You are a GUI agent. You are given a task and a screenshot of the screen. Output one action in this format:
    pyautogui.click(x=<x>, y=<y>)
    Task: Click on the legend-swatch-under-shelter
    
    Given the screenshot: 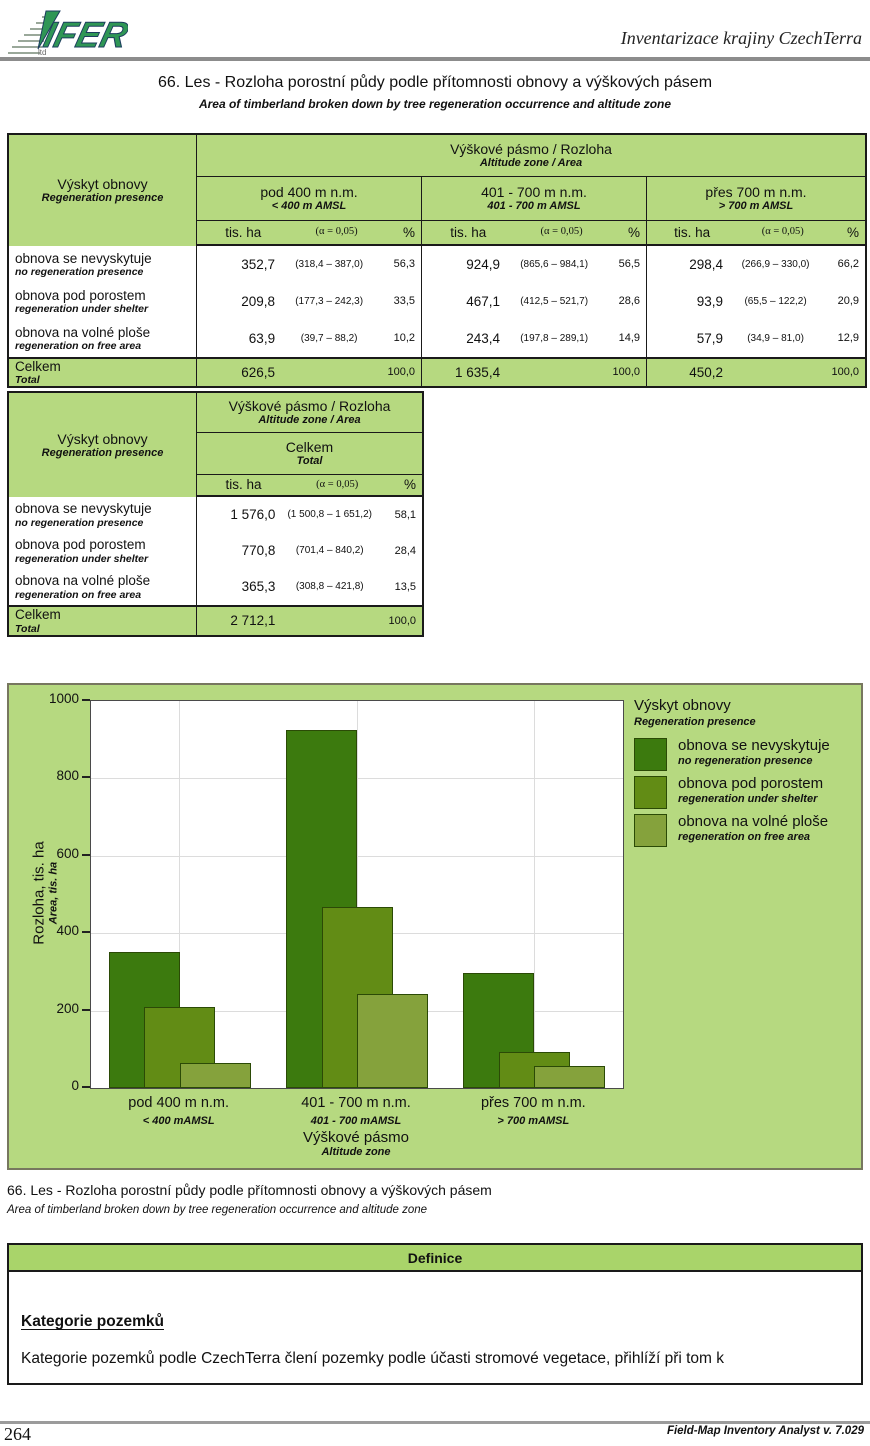 What is the action you would take?
    pyautogui.click(x=650, y=792)
    